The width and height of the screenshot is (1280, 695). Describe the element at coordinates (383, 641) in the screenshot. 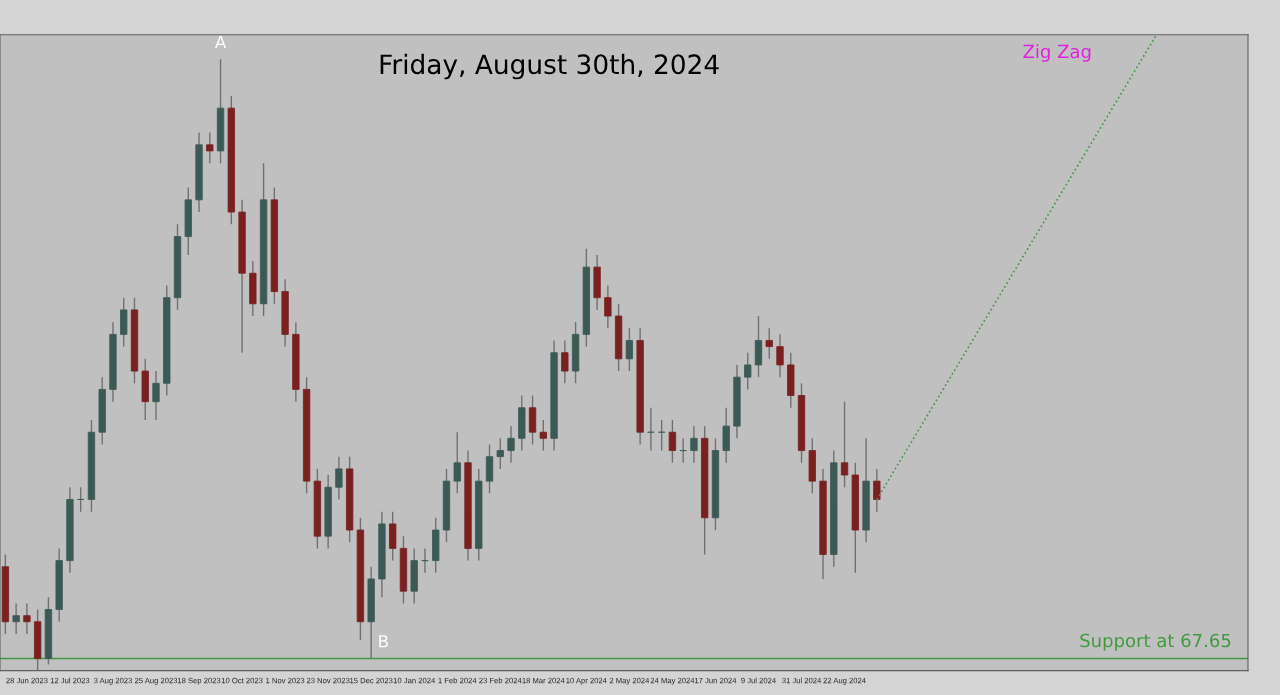

I see `annotation: B` at that location.